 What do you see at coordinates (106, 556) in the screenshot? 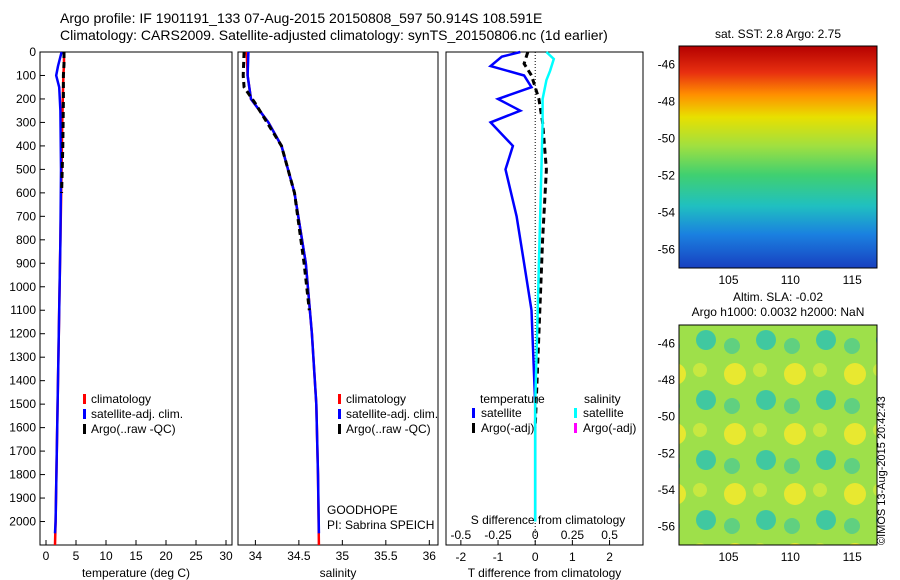
I see `temp-xtick-label-2: 10` at bounding box center [106, 556].